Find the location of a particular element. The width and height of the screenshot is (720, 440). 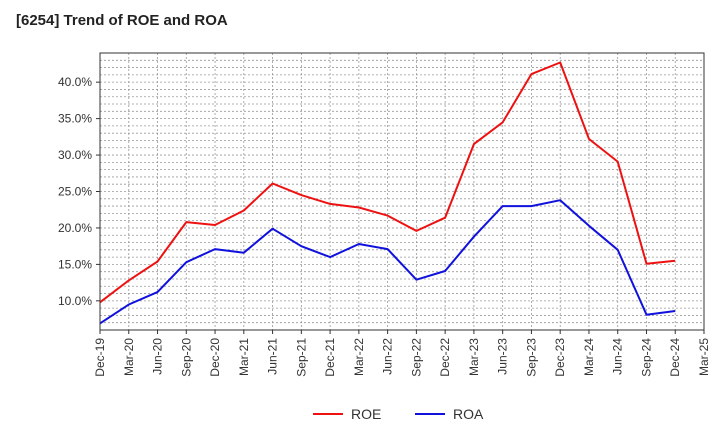

y-tick-label: 25.0% is located at coordinates (75, 192).